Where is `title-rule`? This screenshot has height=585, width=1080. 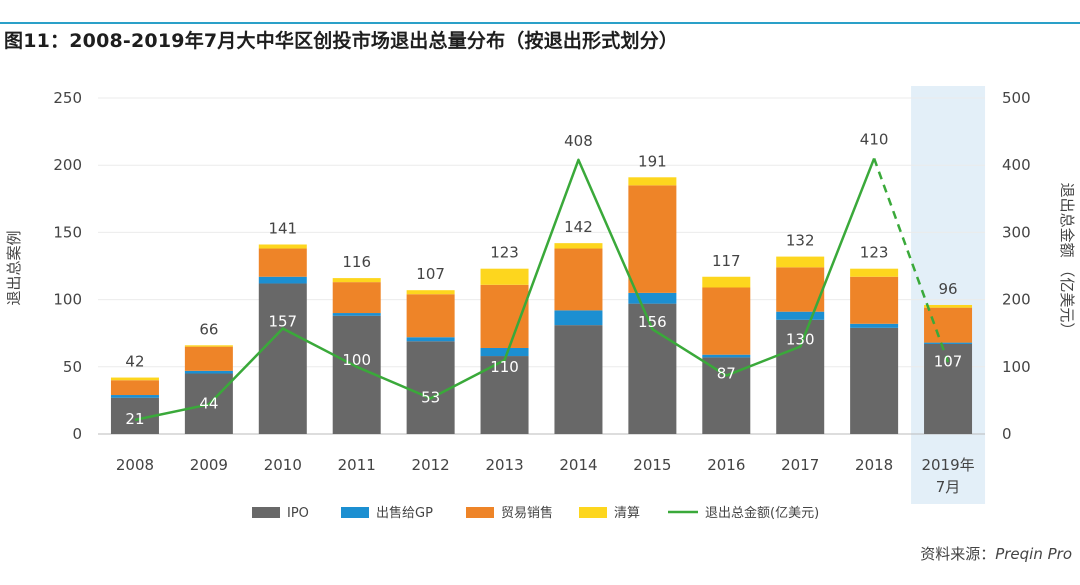
title-rule is located at coordinates (540, 23).